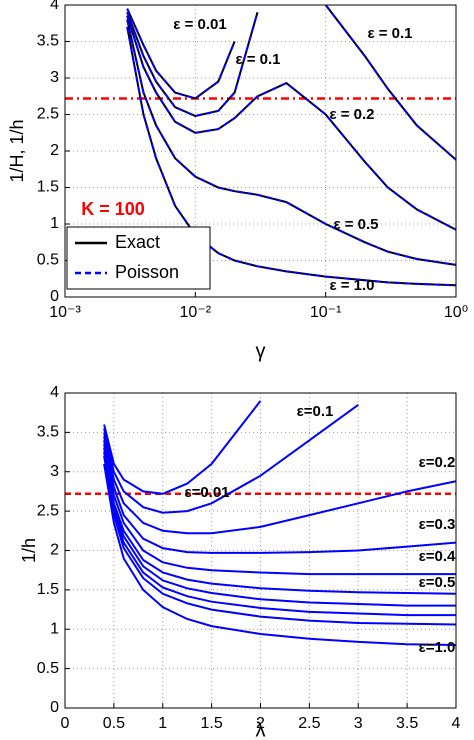  What do you see at coordinates (65, 312) in the screenshot?
I see `x-tick-label: 10⁻³` at bounding box center [65, 312].